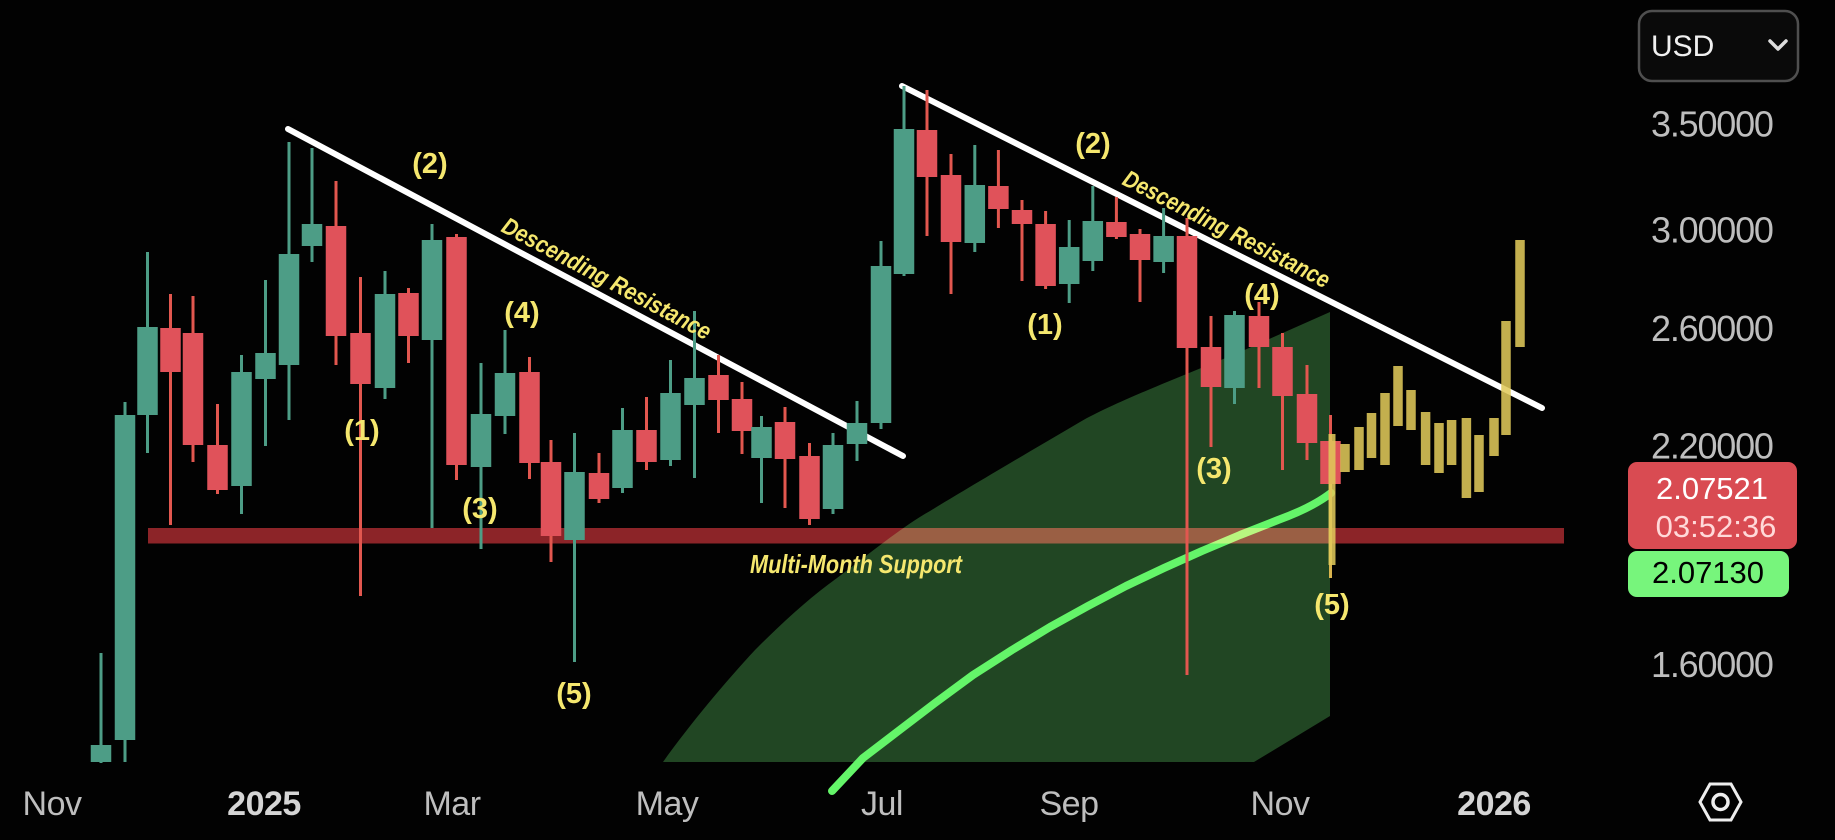 This screenshot has width=1835, height=840. What do you see at coordinates (1069, 804) in the screenshot?
I see `svg-text: Sep` at bounding box center [1069, 804].